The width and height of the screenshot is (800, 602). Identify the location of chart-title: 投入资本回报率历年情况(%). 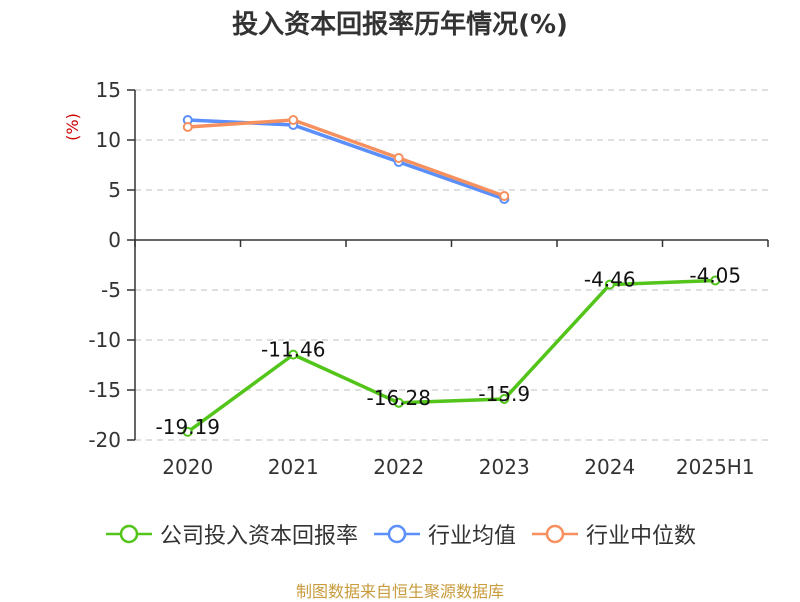
(400, 25).